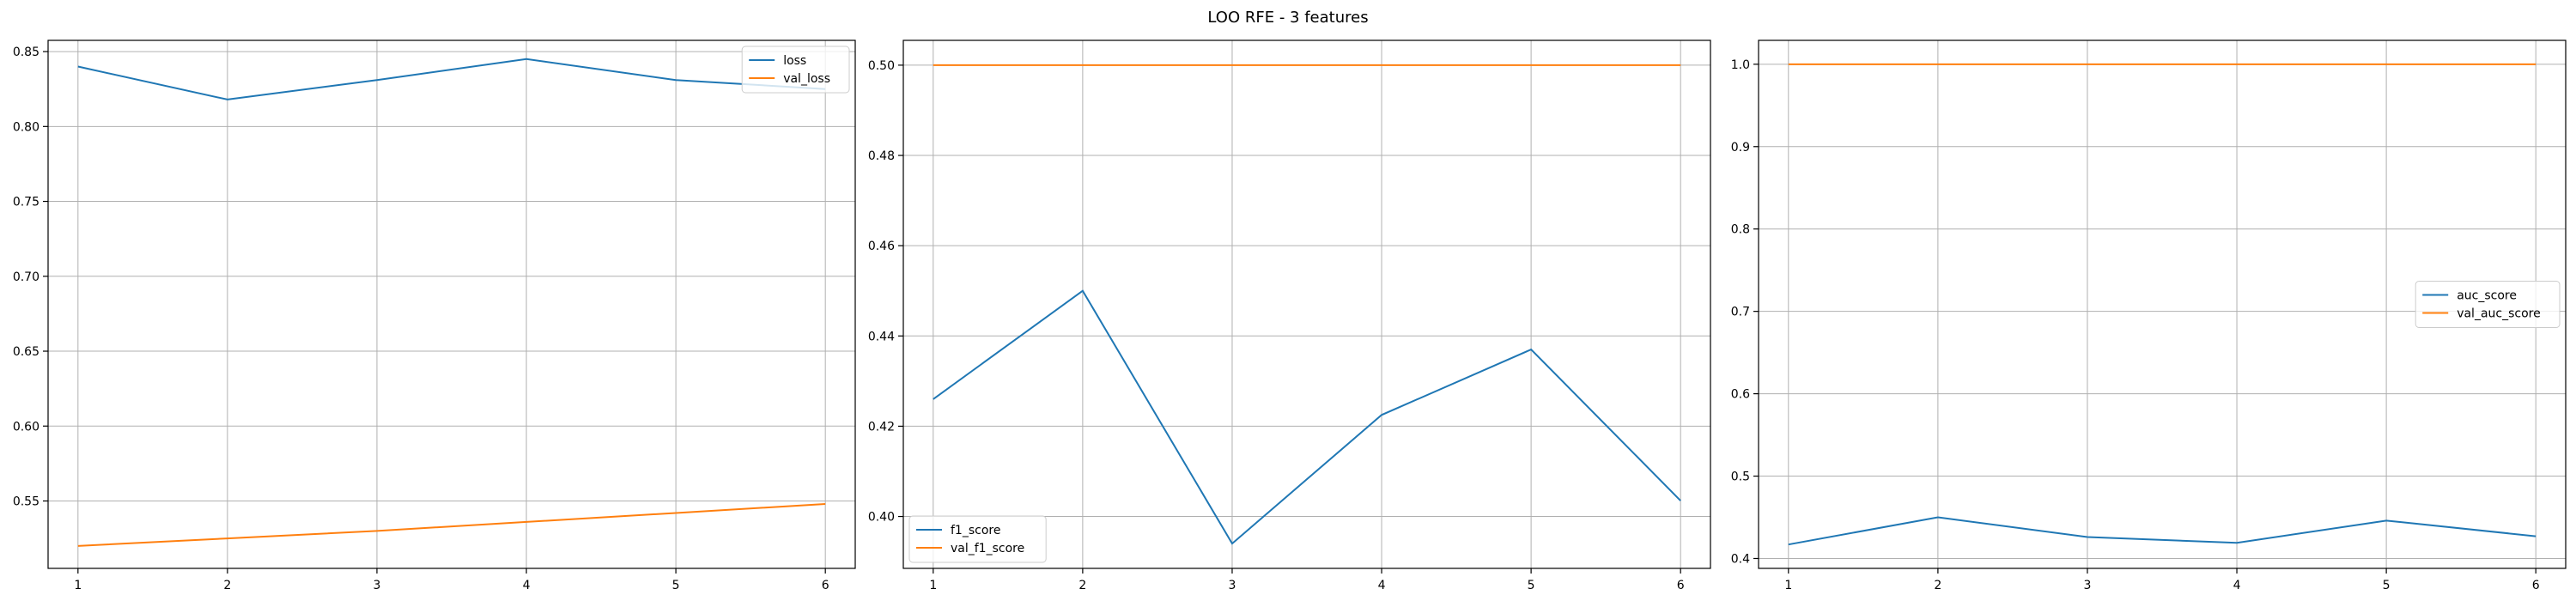 The width and height of the screenshot is (2576, 601). Describe the element at coordinates (794, 61) in the screenshot. I see `legend-label: loss` at that location.